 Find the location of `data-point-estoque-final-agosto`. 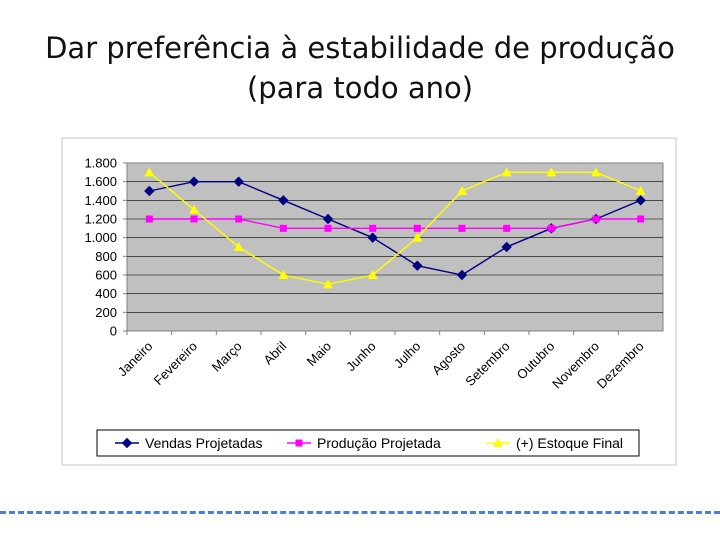

data-point-estoque-final-agosto is located at coordinates (462, 190).